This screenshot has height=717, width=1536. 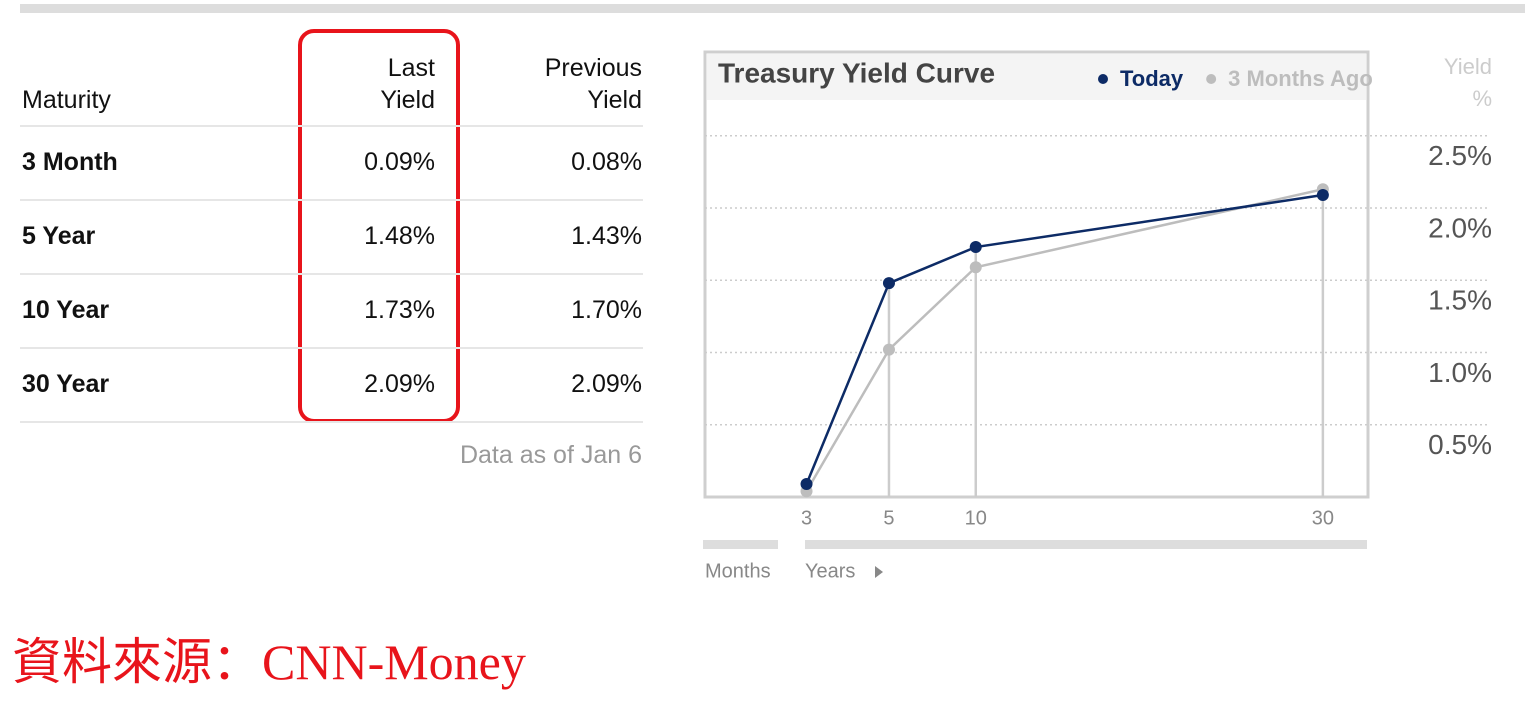 I want to click on arrow-icon, so click(x=879, y=572).